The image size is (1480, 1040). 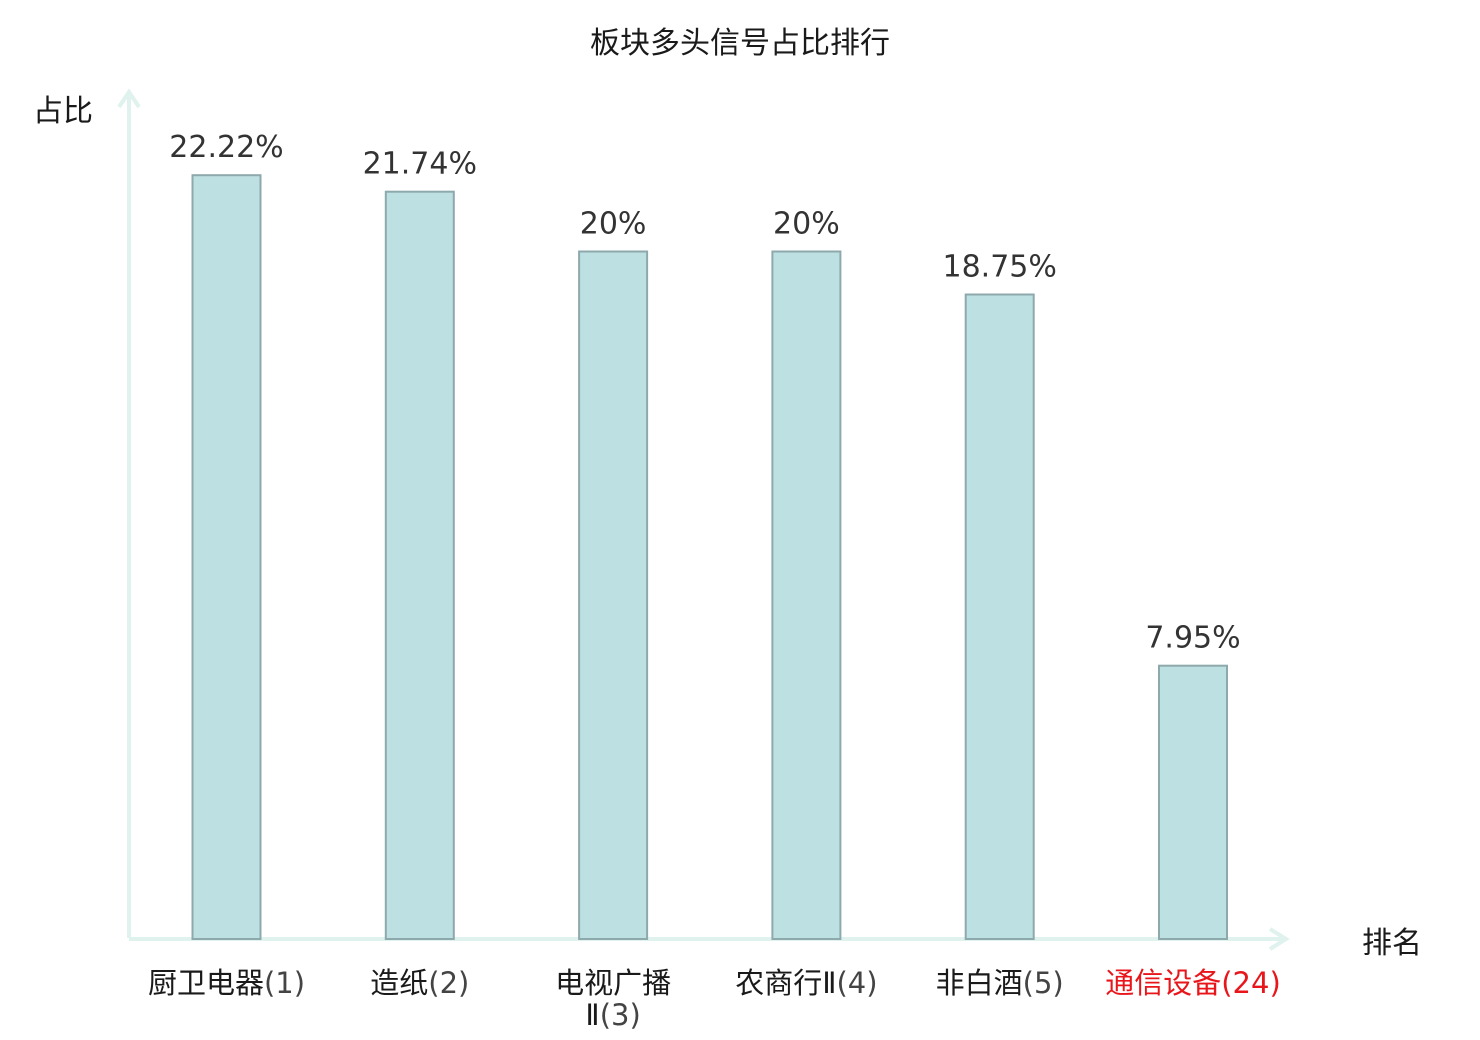 What do you see at coordinates (129, 513) in the screenshot?
I see `y-axis` at bounding box center [129, 513].